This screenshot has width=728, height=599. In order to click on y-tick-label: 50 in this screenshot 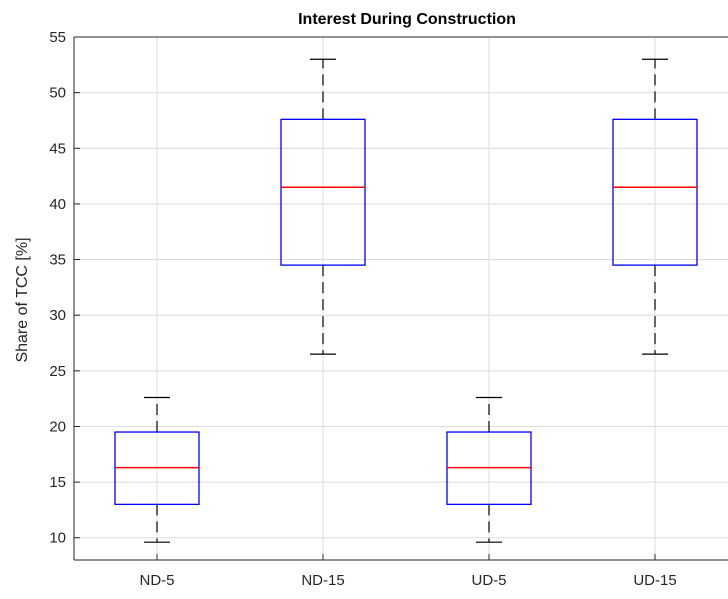, I will do `click(57, 93)`.